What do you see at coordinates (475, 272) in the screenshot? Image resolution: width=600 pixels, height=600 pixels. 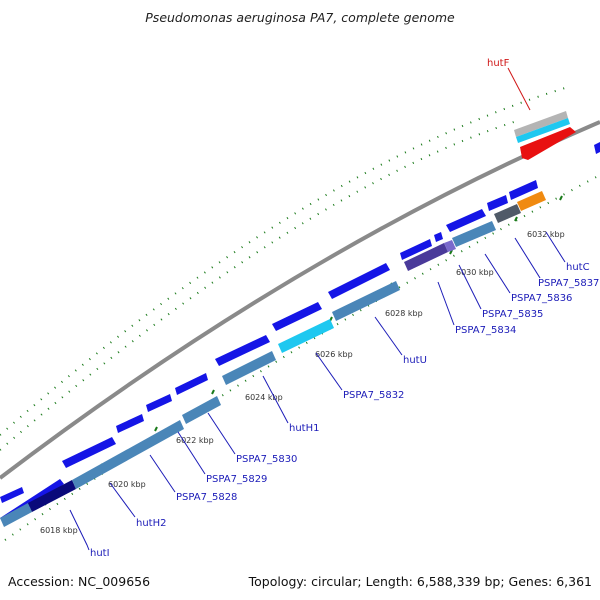 I see `tick-label: 6030 kbp` at bounding box center [475, 272].